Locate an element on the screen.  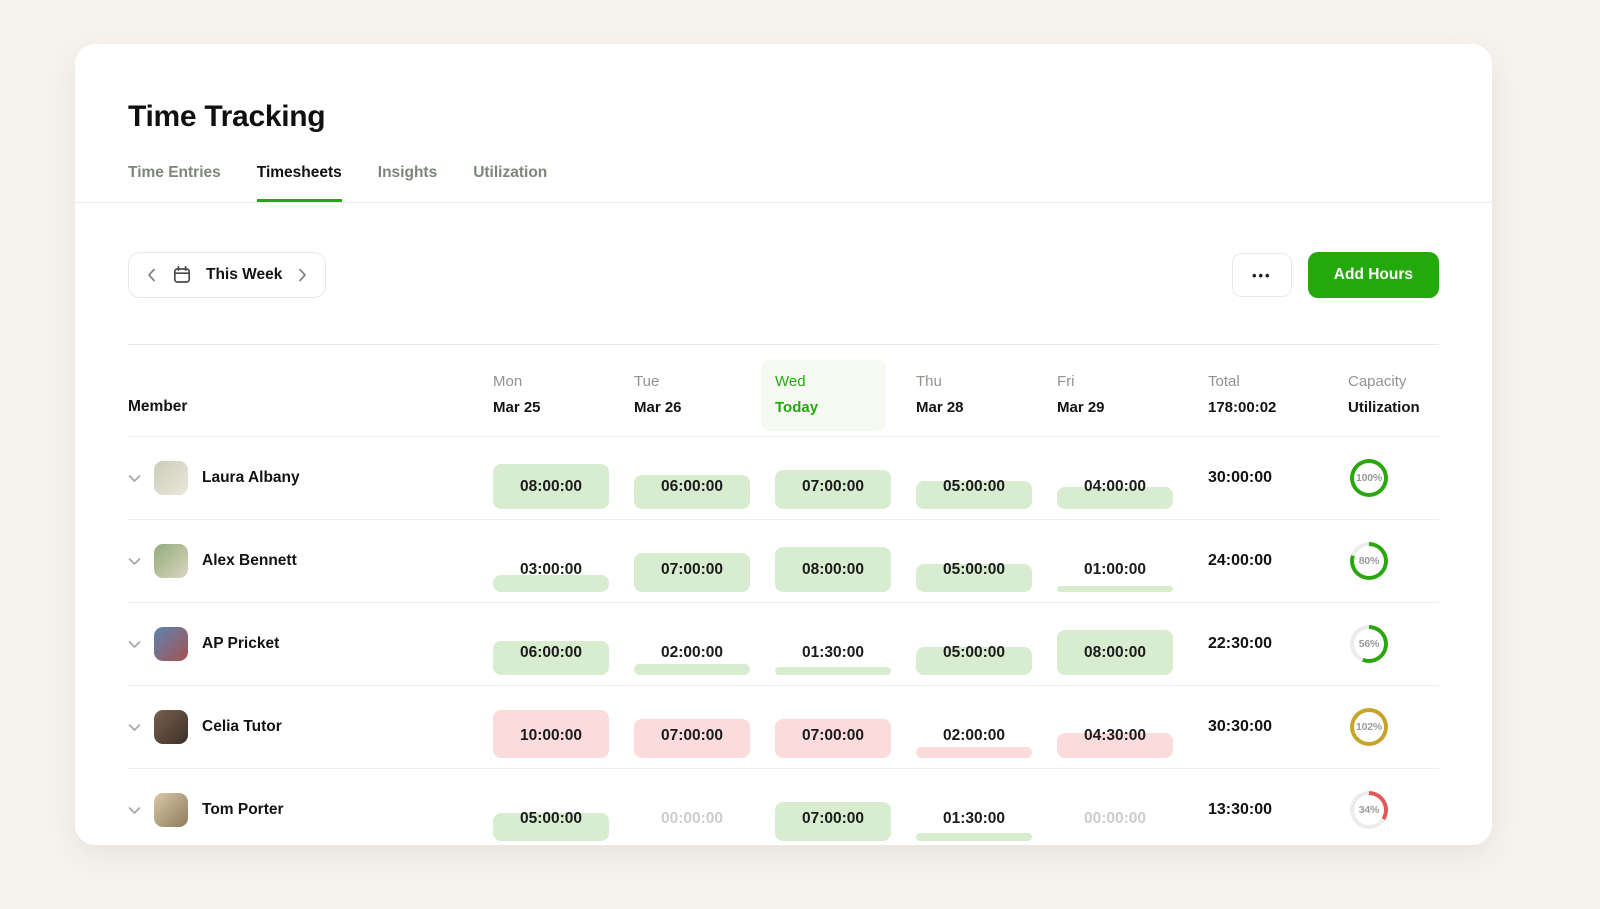
utilization-ring: 100% is located at coordinates (1369, 478).